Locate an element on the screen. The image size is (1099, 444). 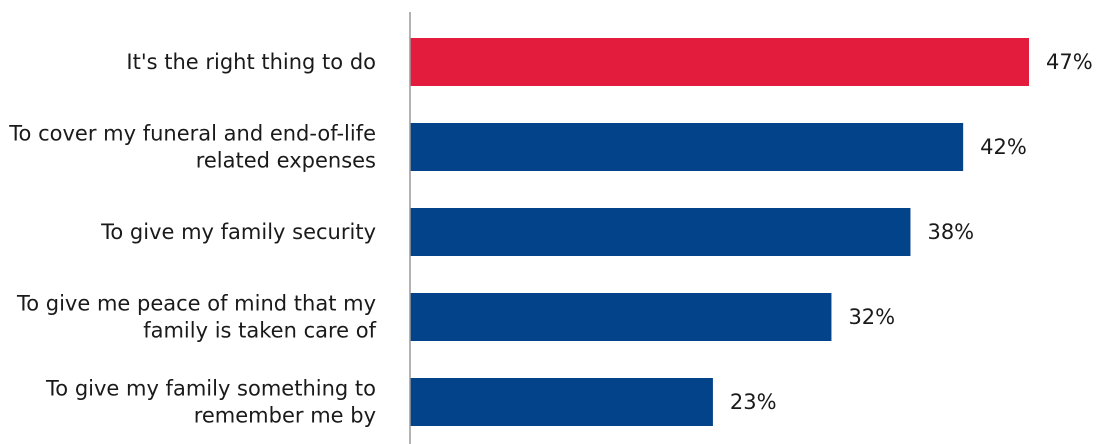
category-label-line: remember me by is located at coordinates (285, 416).